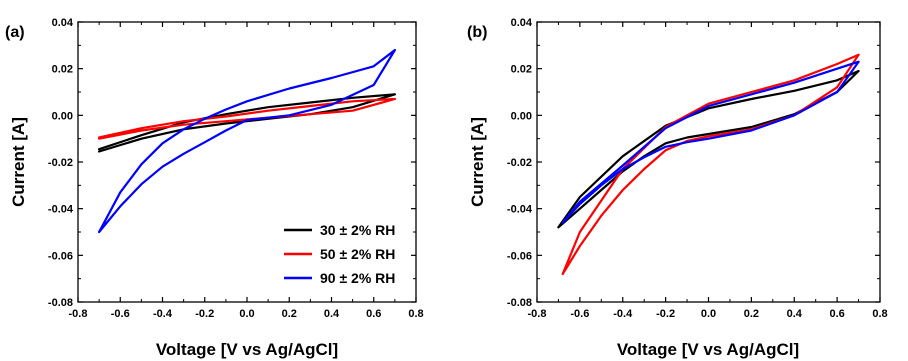 This screenshot has height=361, width=908. Describe the element at coordinates (15, 32) in the screenshot. I see `panel-label: (a)` at that location.